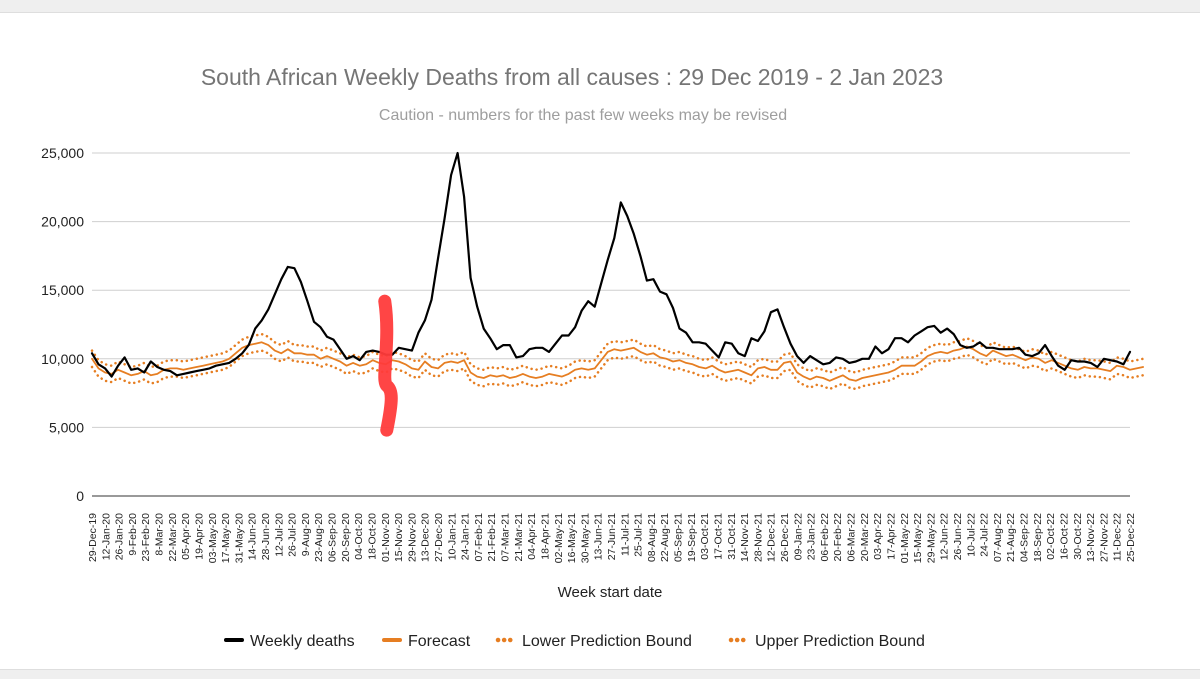  Describe the element at coordinates (62, 222) in the screenshot. I see `y-tick-label: 20,000` at that location.